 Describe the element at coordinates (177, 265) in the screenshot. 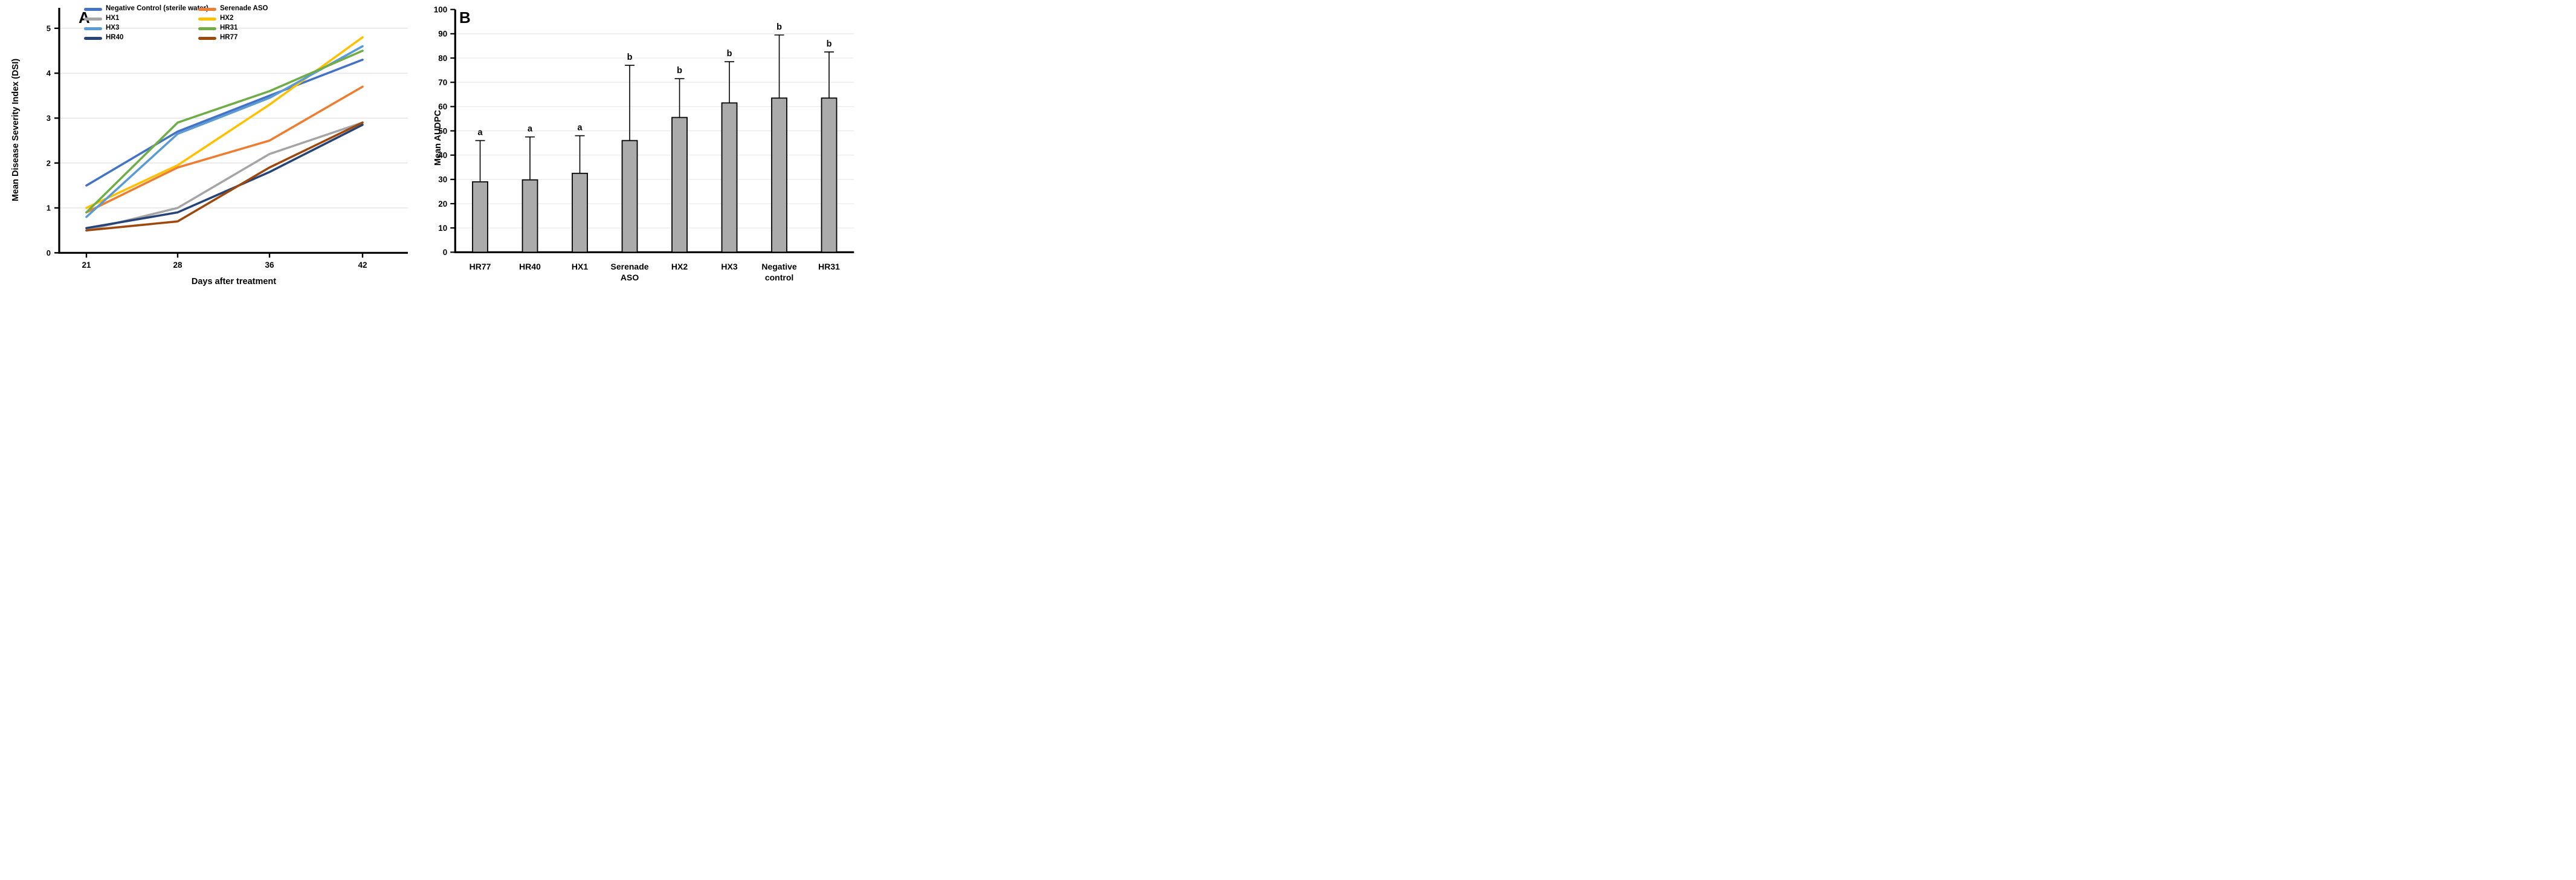

I see `svg-text: 28` at that location.